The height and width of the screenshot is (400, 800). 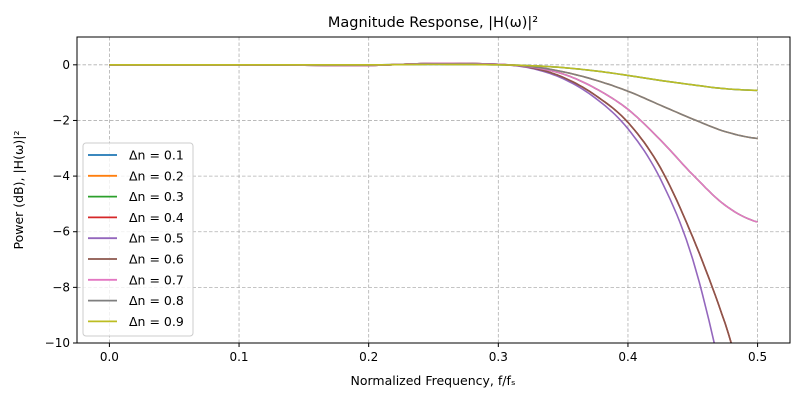 I want to click on x-tick-label: 0.0, so click(x=109, y=357).